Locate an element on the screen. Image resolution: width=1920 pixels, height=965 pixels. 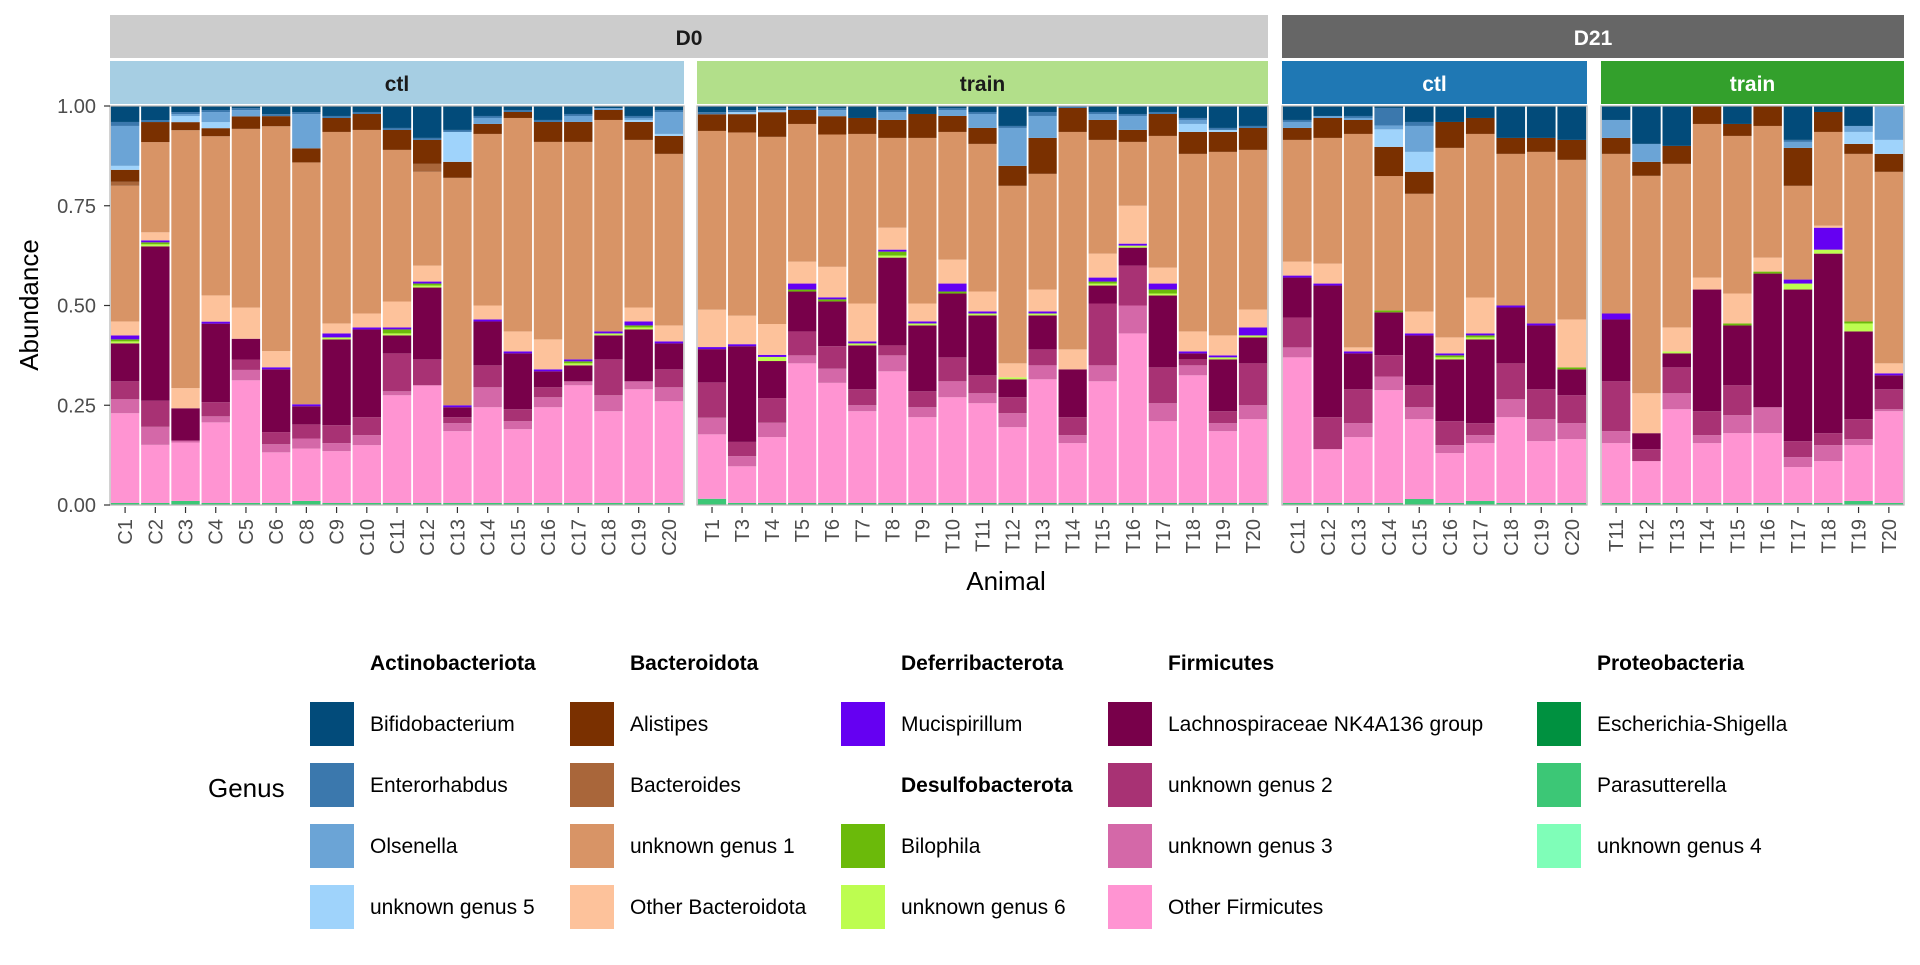
bar-c11 is located at coordinates (397, 305).